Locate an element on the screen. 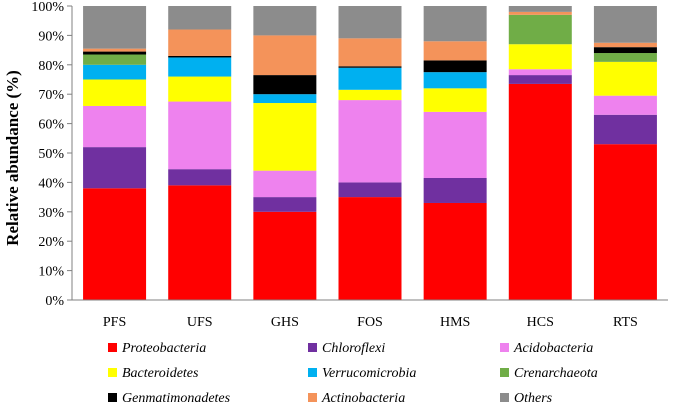  bar-segment-hms-bacteroidetes is located at coordinates (455, 100).